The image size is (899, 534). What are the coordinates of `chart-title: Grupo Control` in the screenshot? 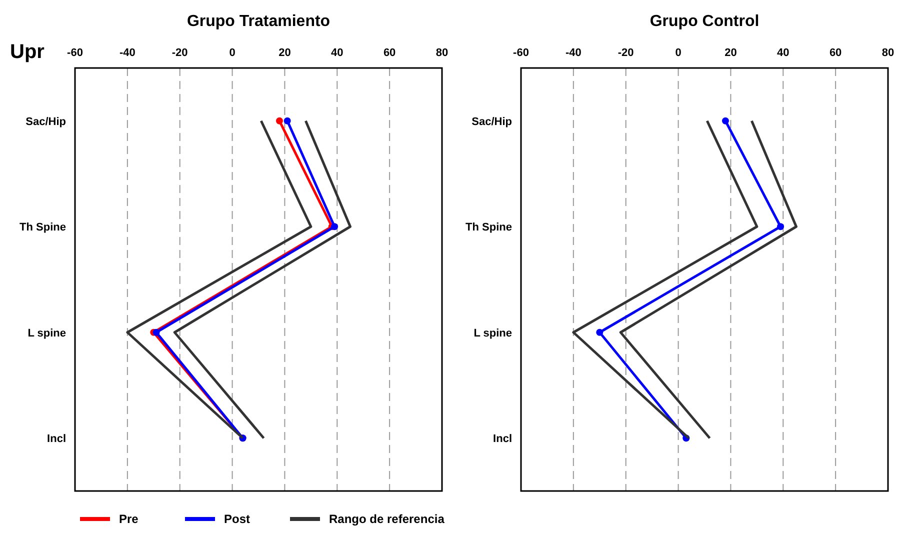 It's located at (705, 21).